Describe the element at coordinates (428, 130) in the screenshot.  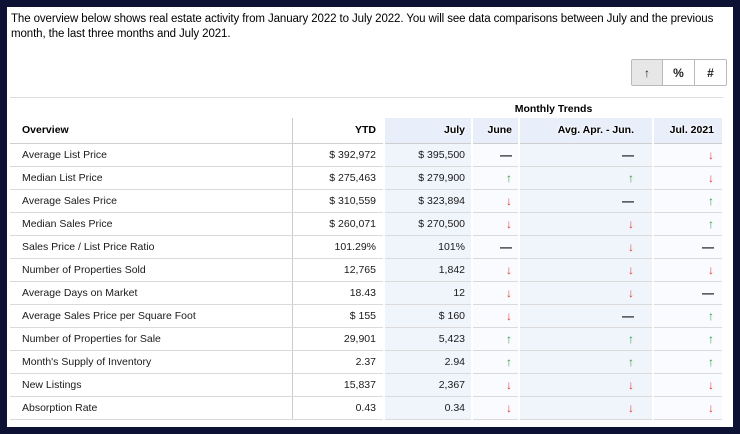
I see `col-header-july: July` at that location.